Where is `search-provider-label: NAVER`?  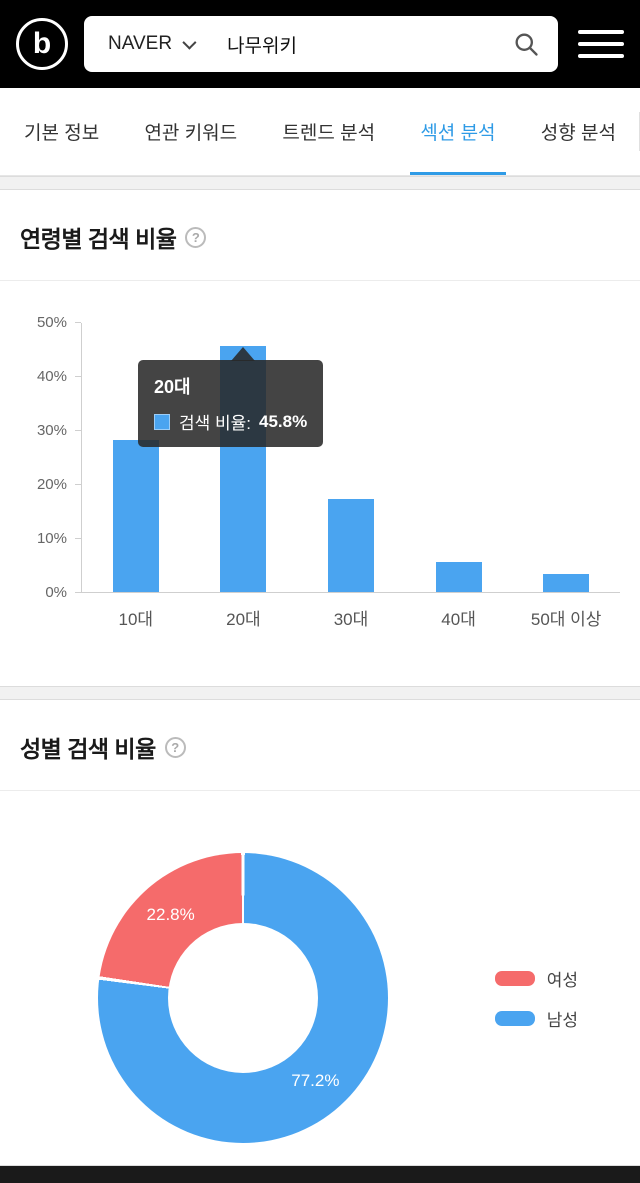 search-provider-label: NAVER is located at coordinates (140, 43).